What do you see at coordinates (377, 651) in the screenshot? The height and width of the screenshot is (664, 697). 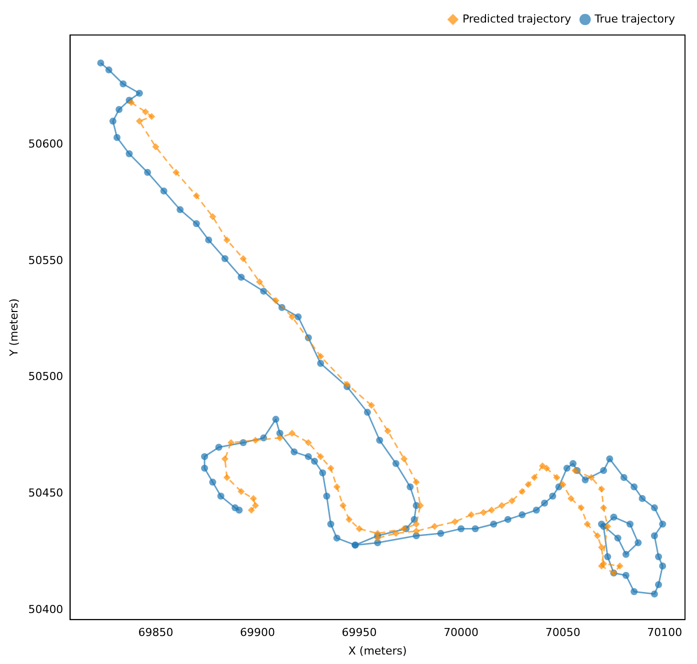 I see `x-axis-title: X (meters)` at bounding box center [377, 651].